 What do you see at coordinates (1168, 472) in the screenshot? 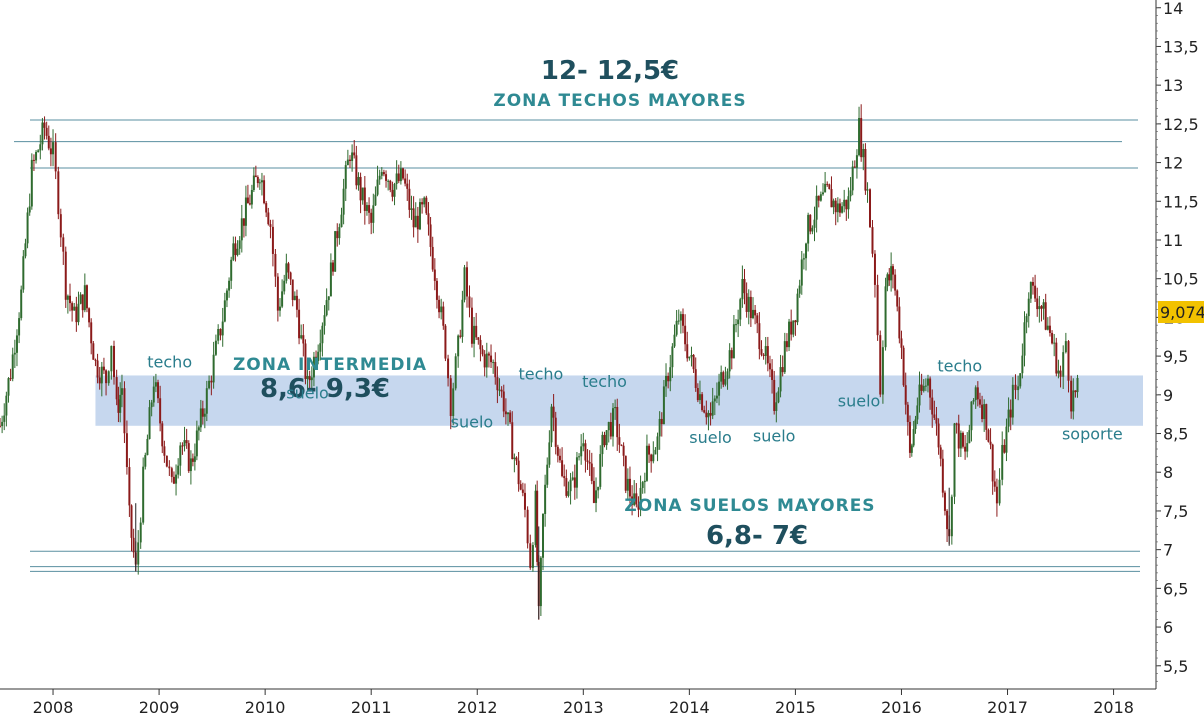
I see `y-tick-label: 8` at bounding box center [1168, 472].